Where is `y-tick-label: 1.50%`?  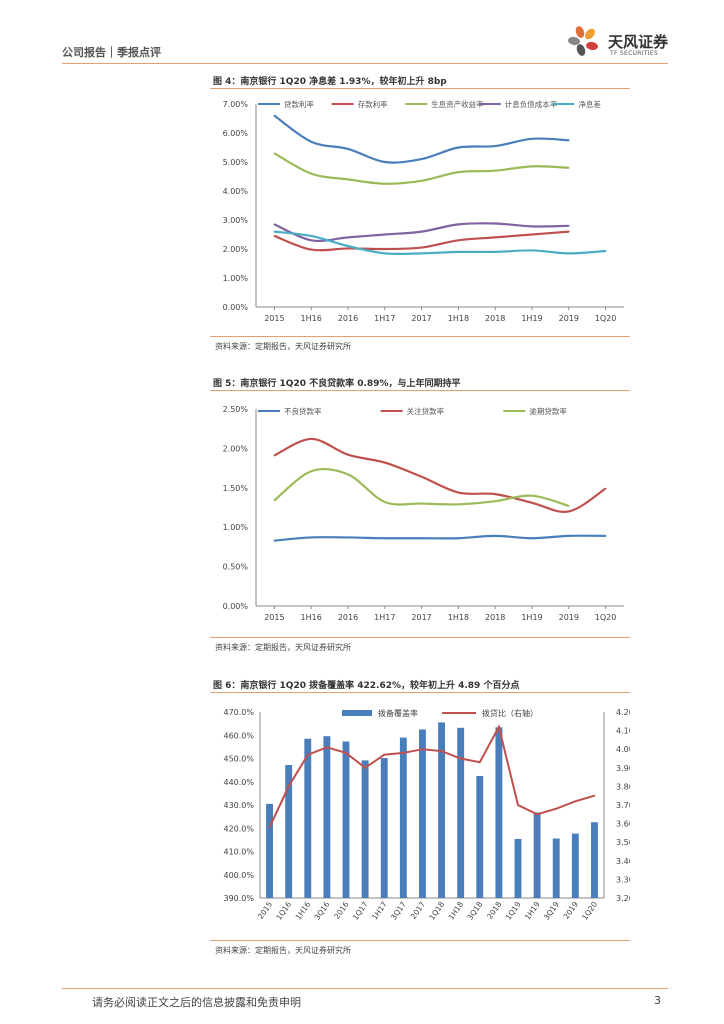 y-tick-label: 1.50% is located at coordinates (236, 488).